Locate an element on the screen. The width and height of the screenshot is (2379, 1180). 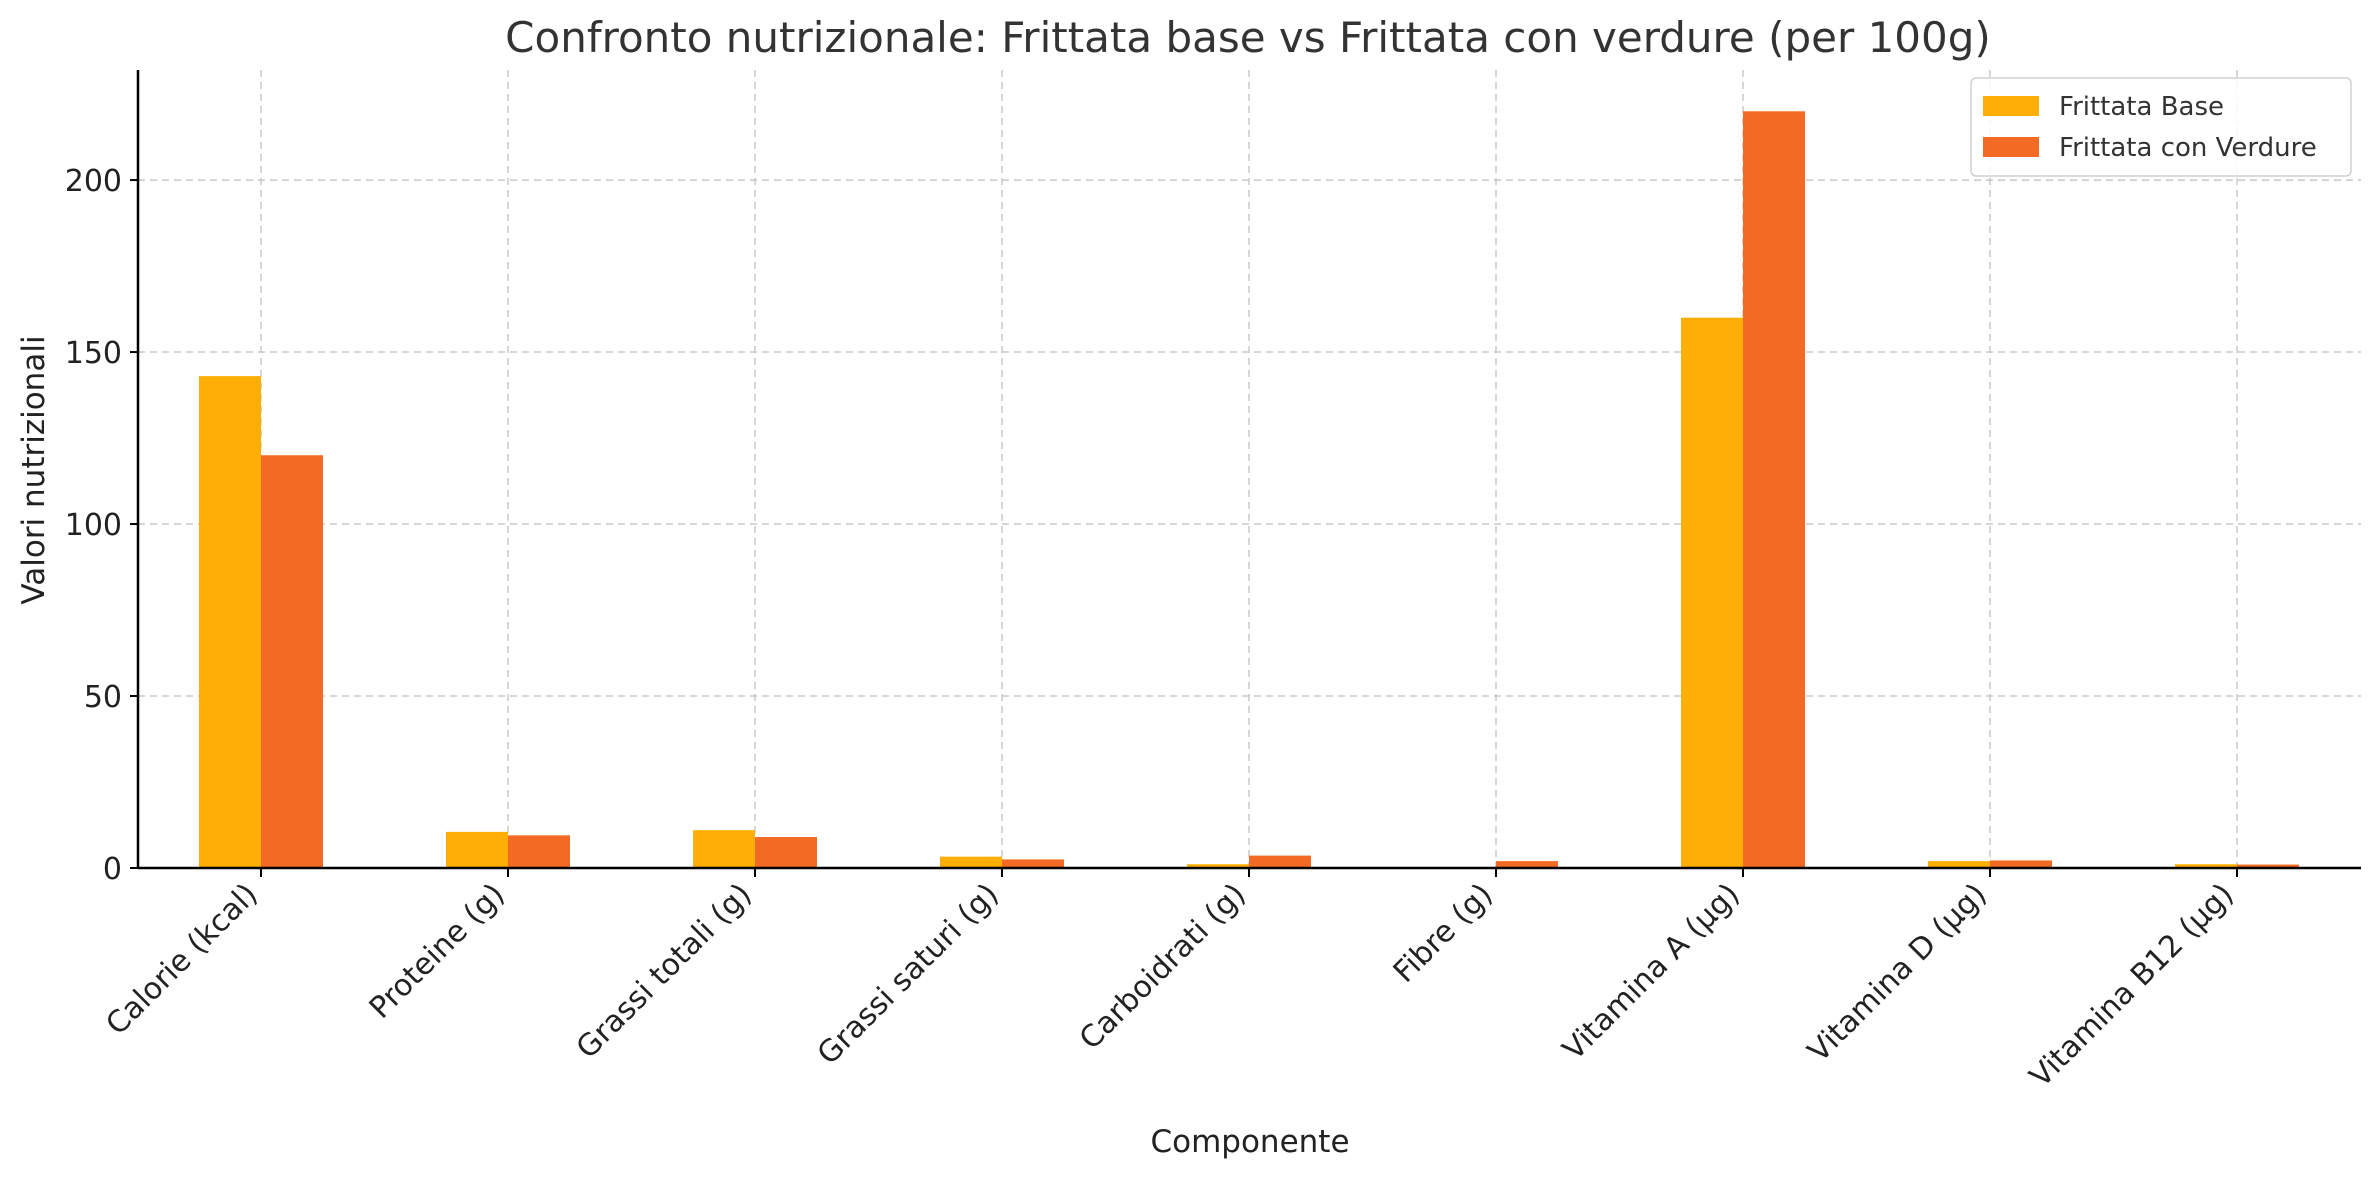
x-tick-label: Vitamina D (µg) is located at coordinates (1897, 973).